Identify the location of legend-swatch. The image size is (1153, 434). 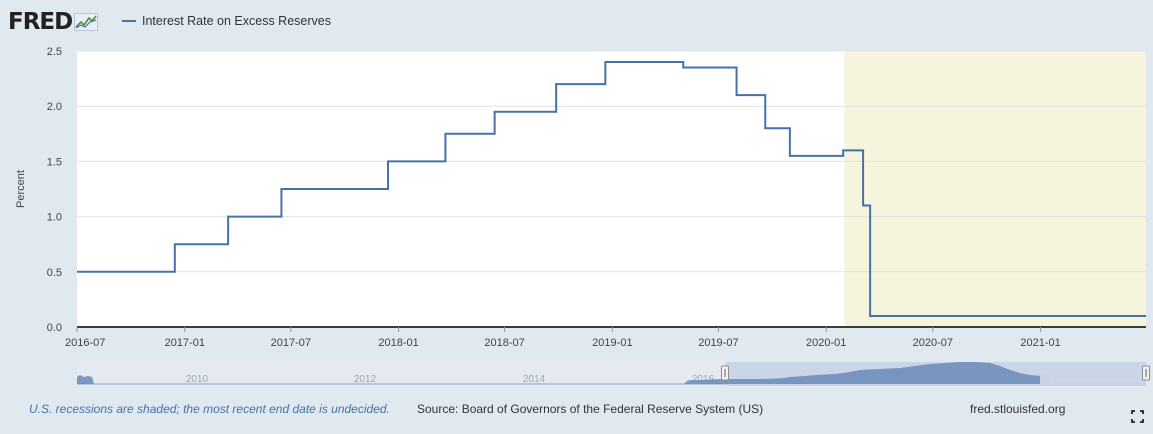
(129, 21).